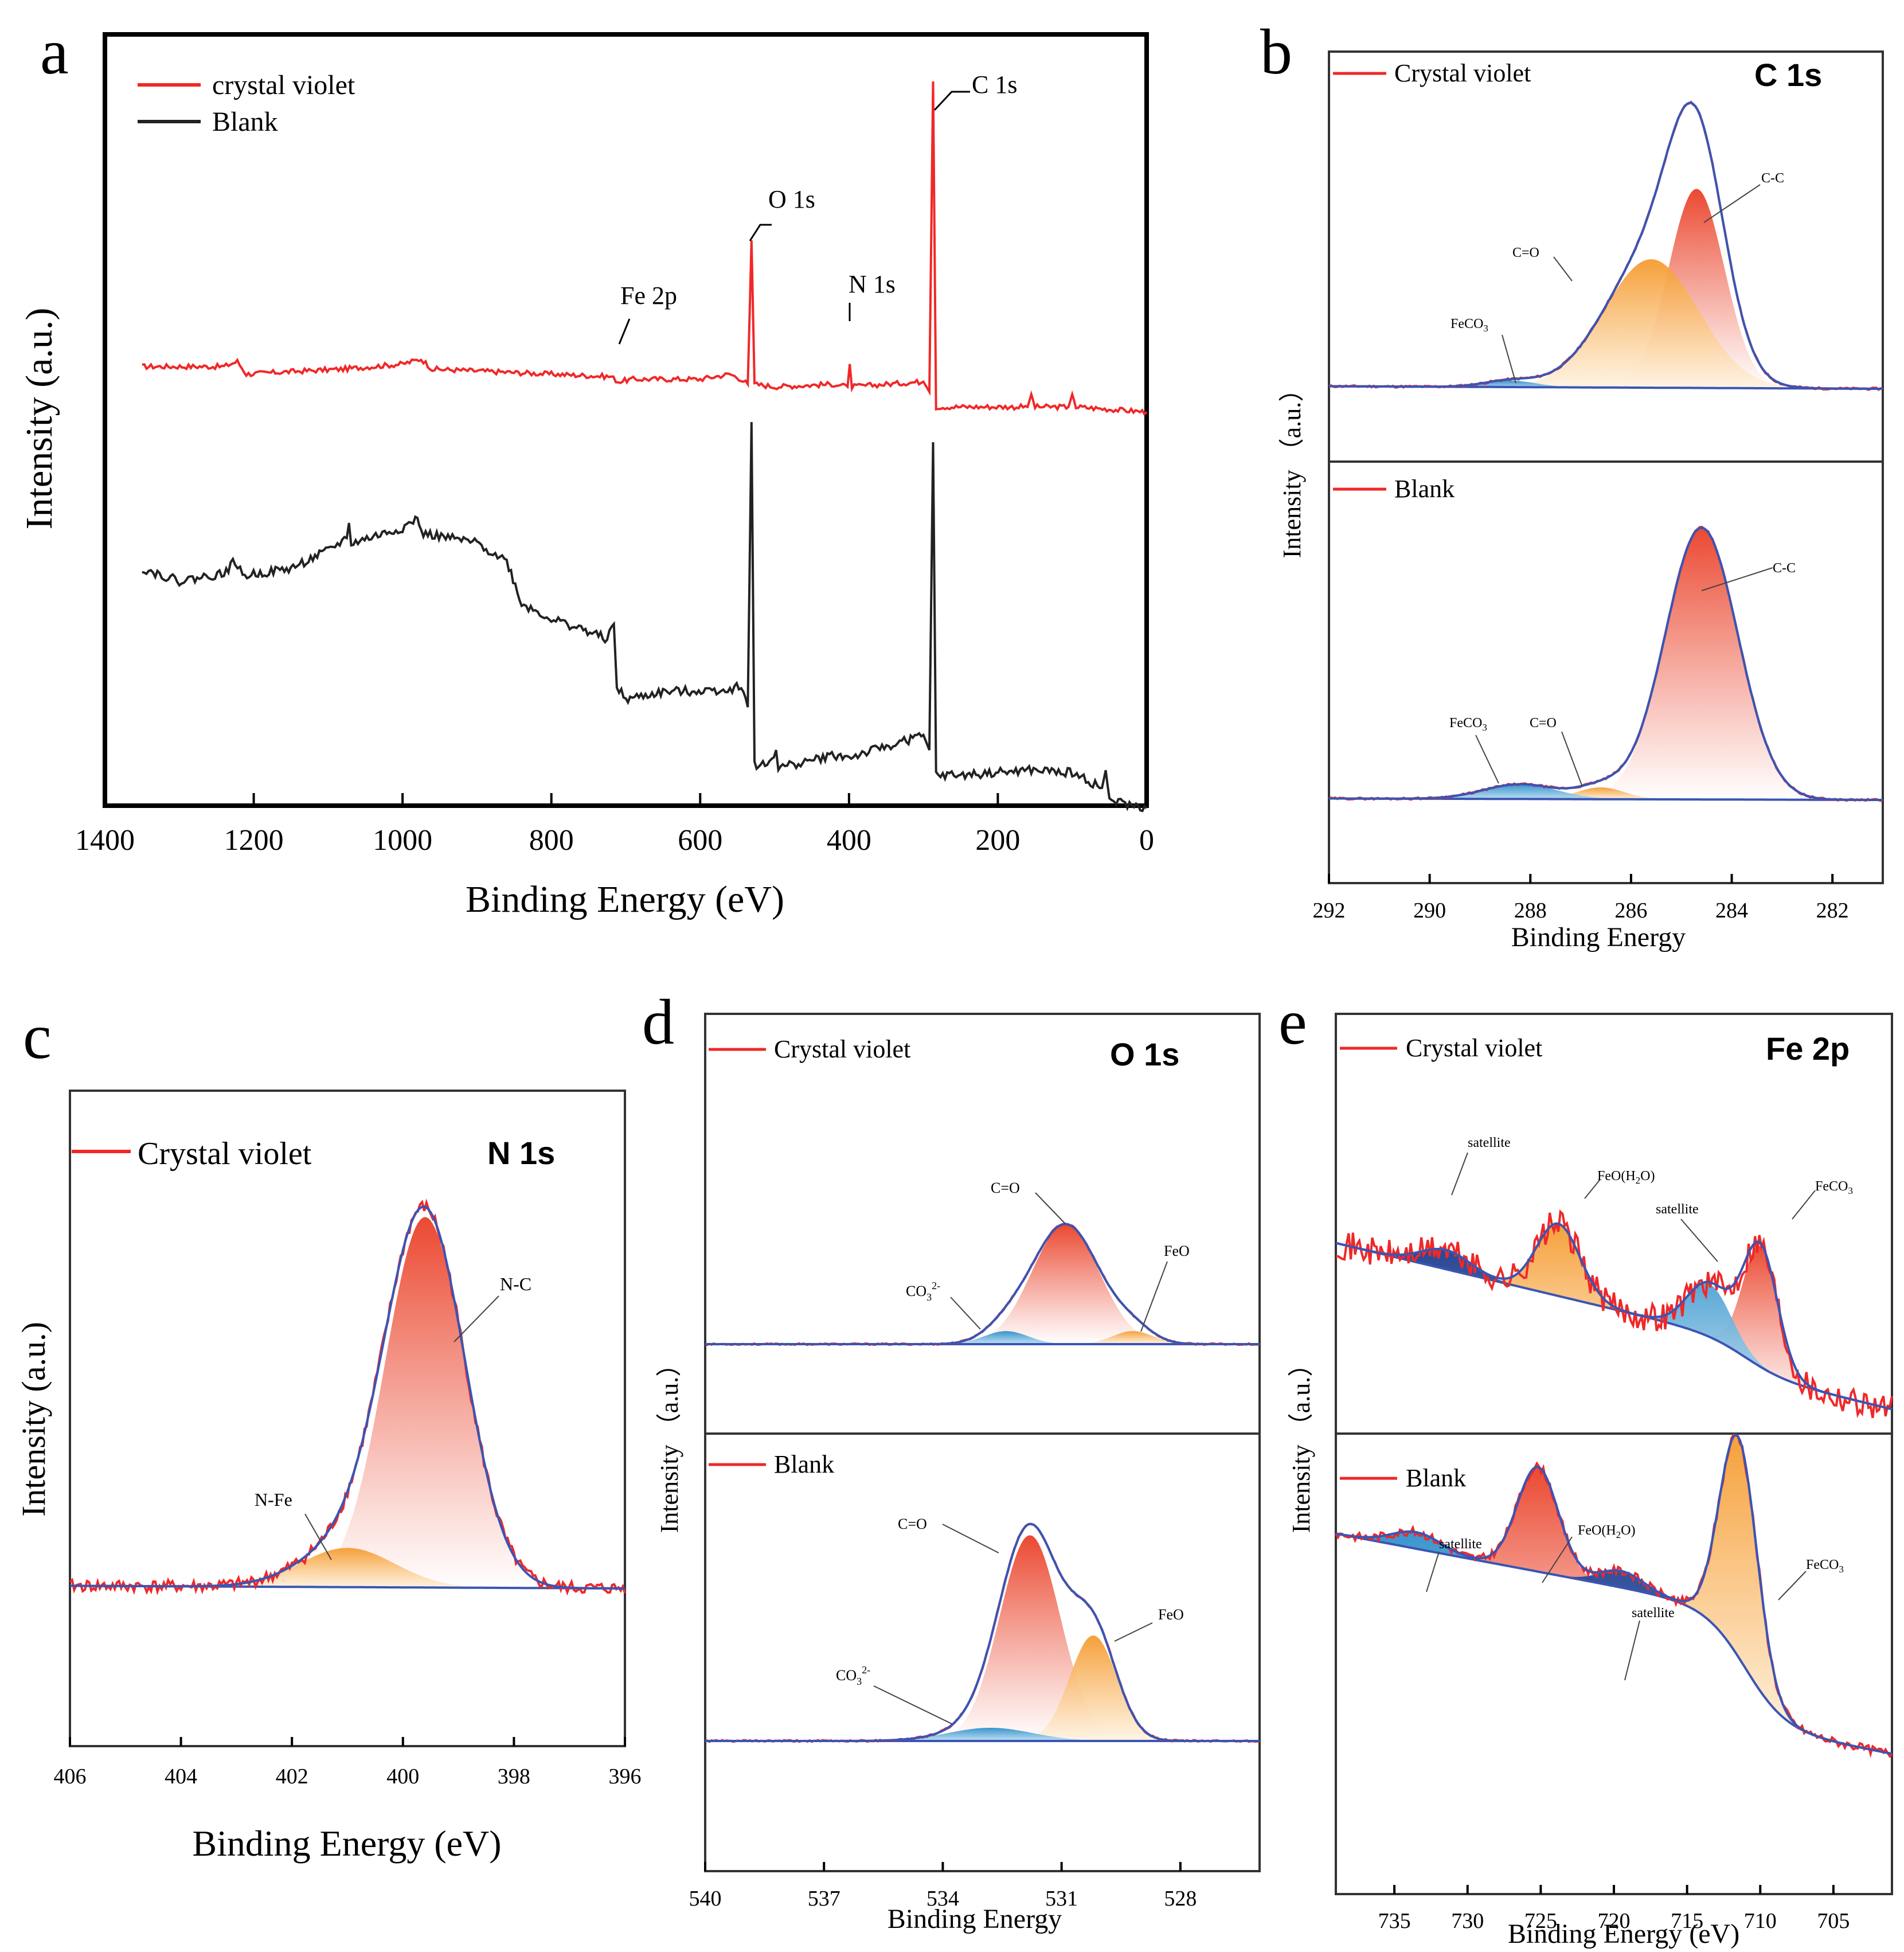 The width and height of the screenshot is (1904, 1952). Describe the element at coordinates (33, 1419) in the screenshot. I see `y-axis-label-c: Intensity (a.u.)` at that location.